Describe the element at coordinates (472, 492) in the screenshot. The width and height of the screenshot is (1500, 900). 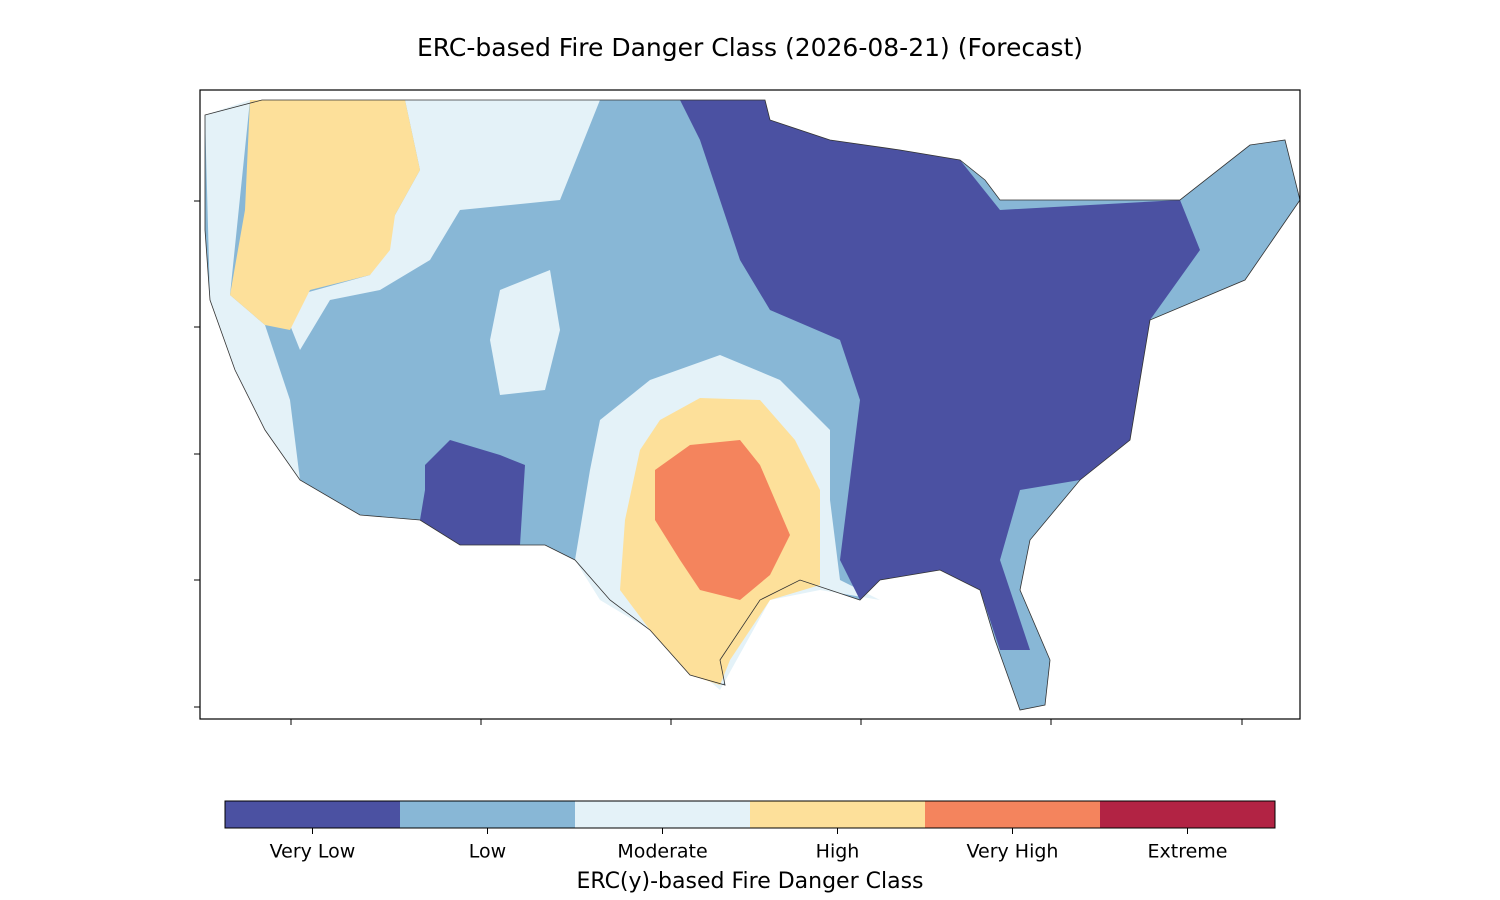
I see `region-very-low` at that location.